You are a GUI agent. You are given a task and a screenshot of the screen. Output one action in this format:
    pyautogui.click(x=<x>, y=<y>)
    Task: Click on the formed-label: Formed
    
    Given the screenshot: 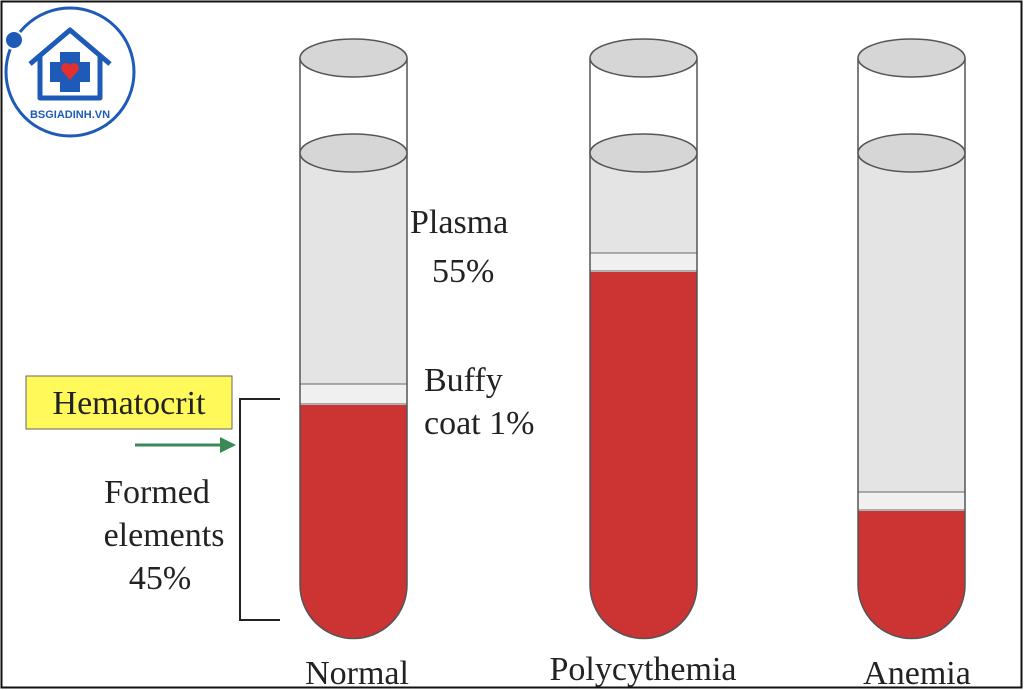 What is the action you would take?
    pyautogui.click(x=157, y=492)
    